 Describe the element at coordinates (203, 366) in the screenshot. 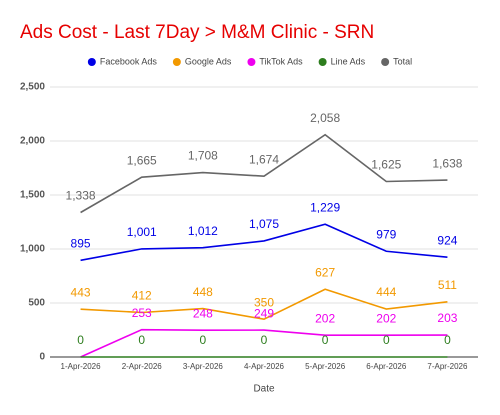

I see `x-tick-label: 3-Apr-2026` at that location.